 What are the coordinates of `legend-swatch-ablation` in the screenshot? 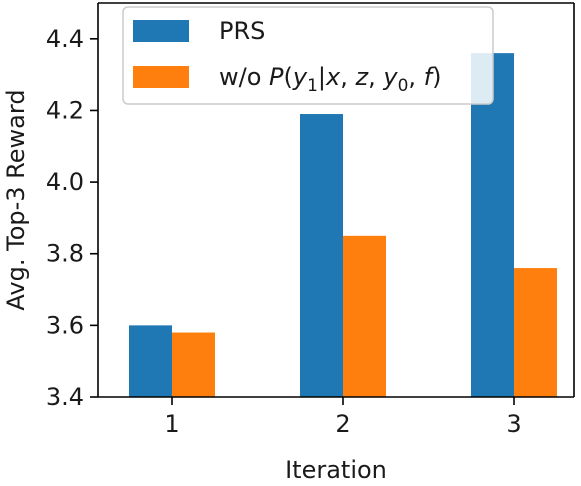 It's located at (161, 77).